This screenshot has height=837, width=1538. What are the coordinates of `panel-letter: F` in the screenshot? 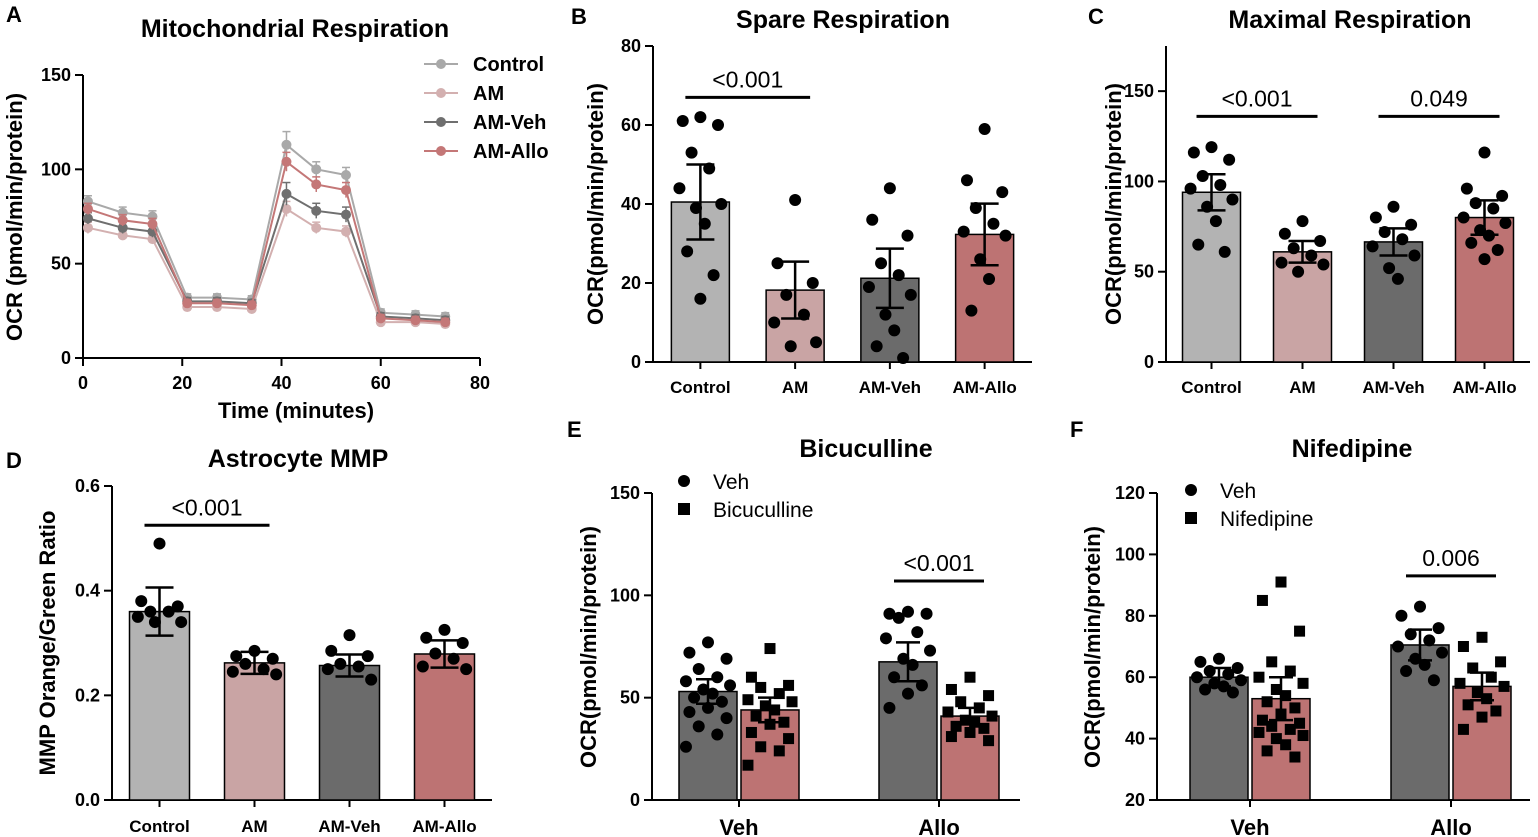 It's located at (1076, 429).